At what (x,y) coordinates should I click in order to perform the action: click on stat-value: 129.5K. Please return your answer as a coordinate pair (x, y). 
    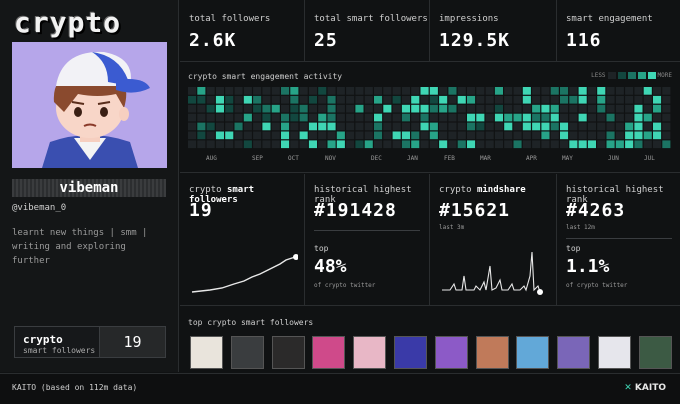
    Looking at the image, I should click on (475, 40).